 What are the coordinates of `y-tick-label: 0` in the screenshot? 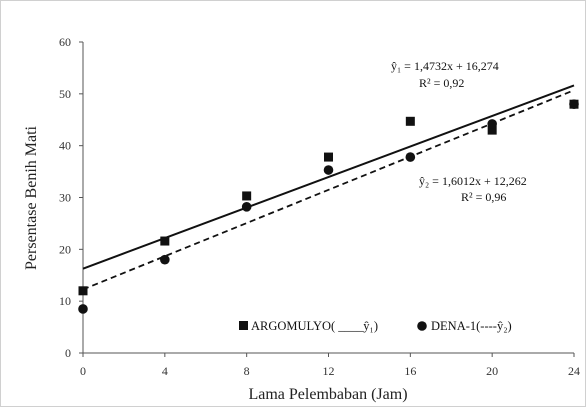 It's located at (68, 353).